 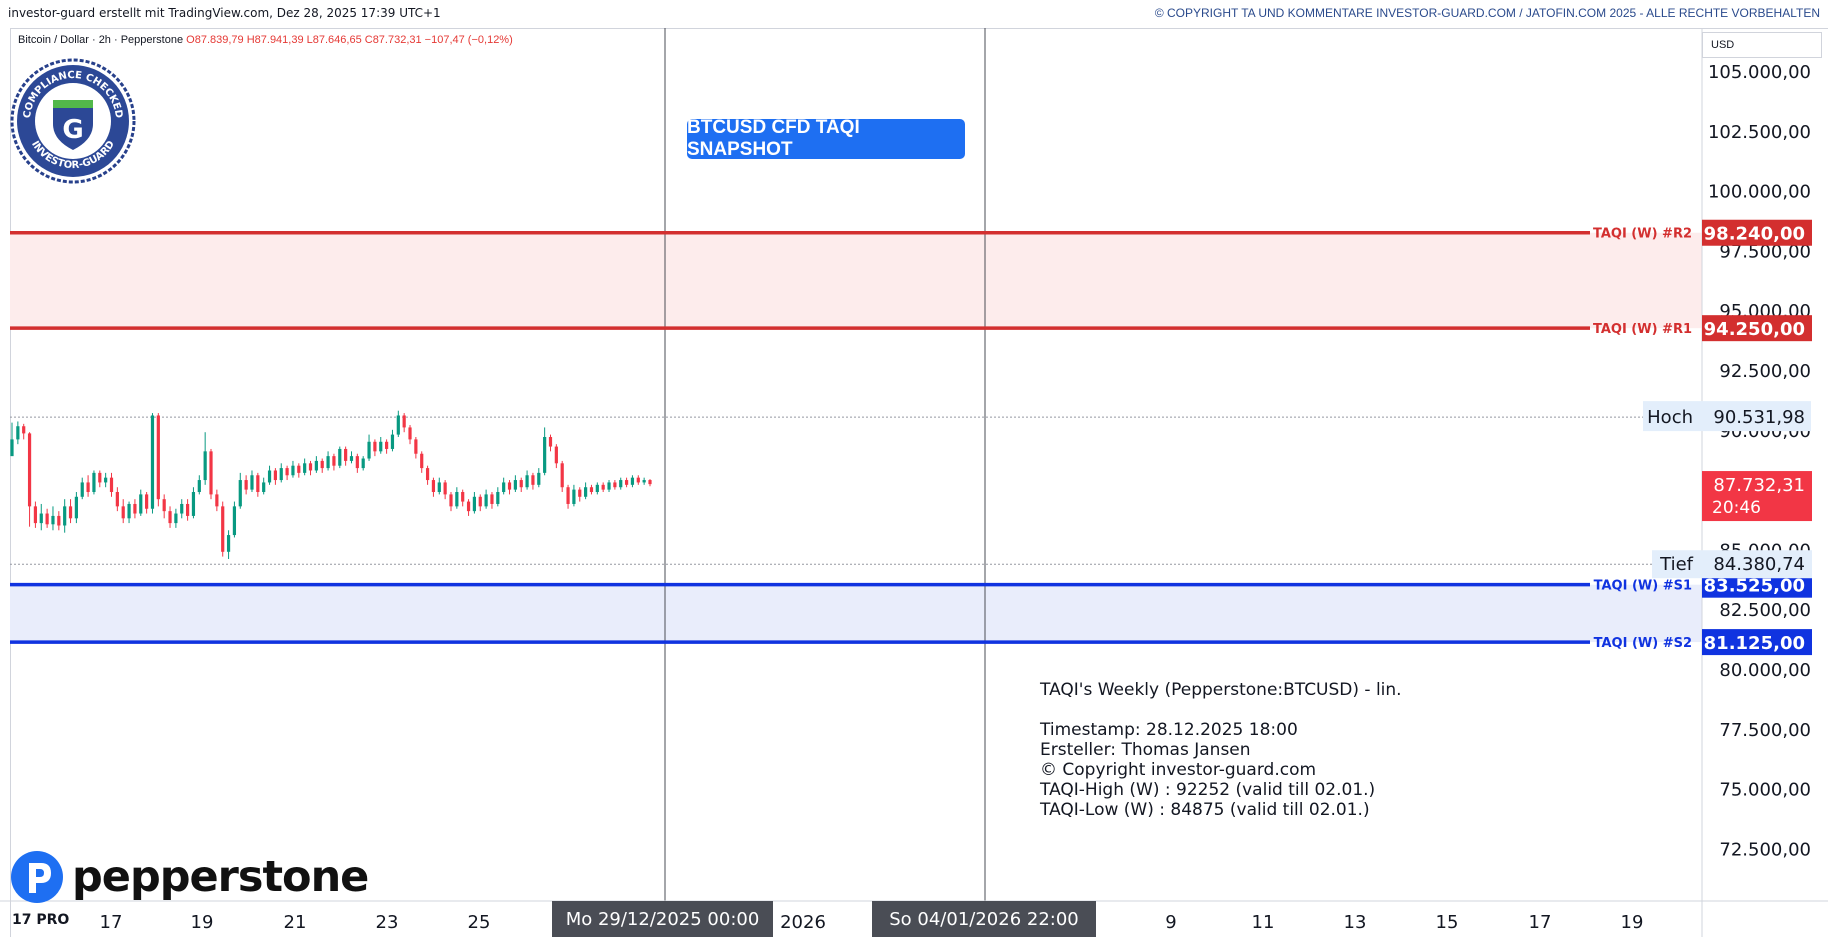 What do you see at coordinates (1765, 610) in the screenshot?
I see `y-tick-label-8: 82.500,00` at bounding box center [1765, 610].